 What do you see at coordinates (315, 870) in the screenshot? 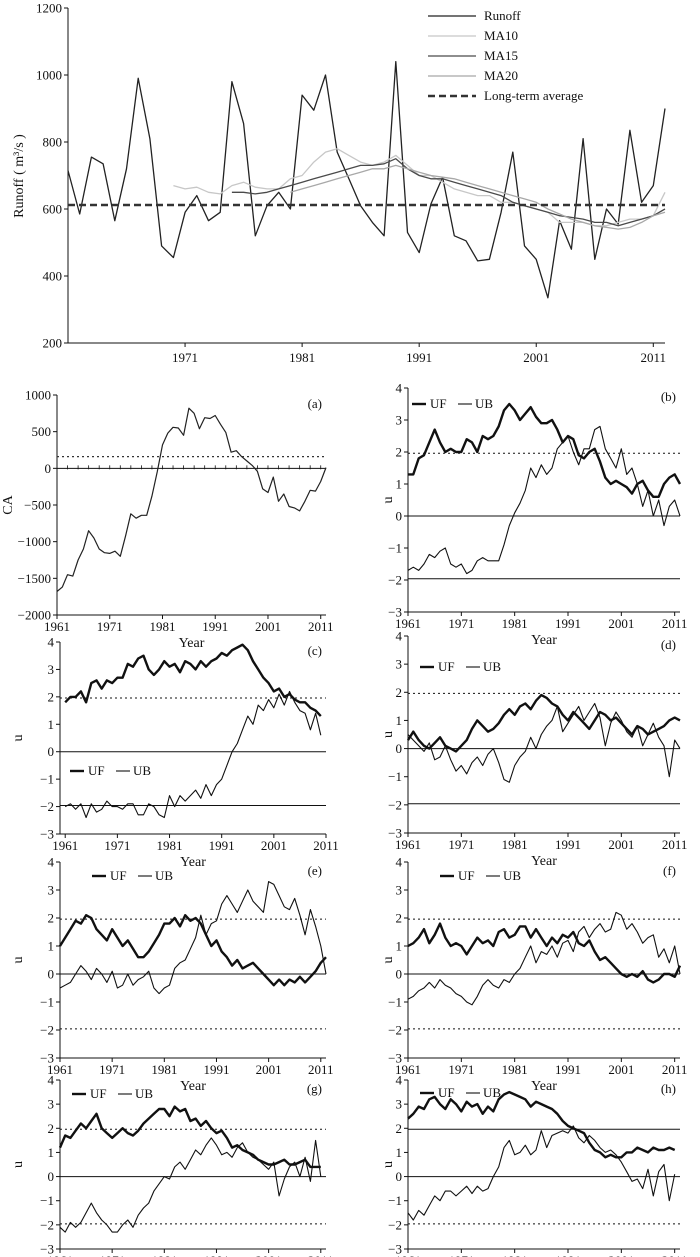
I see `panel-label-e: (e)` at bounding box center [315, 870].